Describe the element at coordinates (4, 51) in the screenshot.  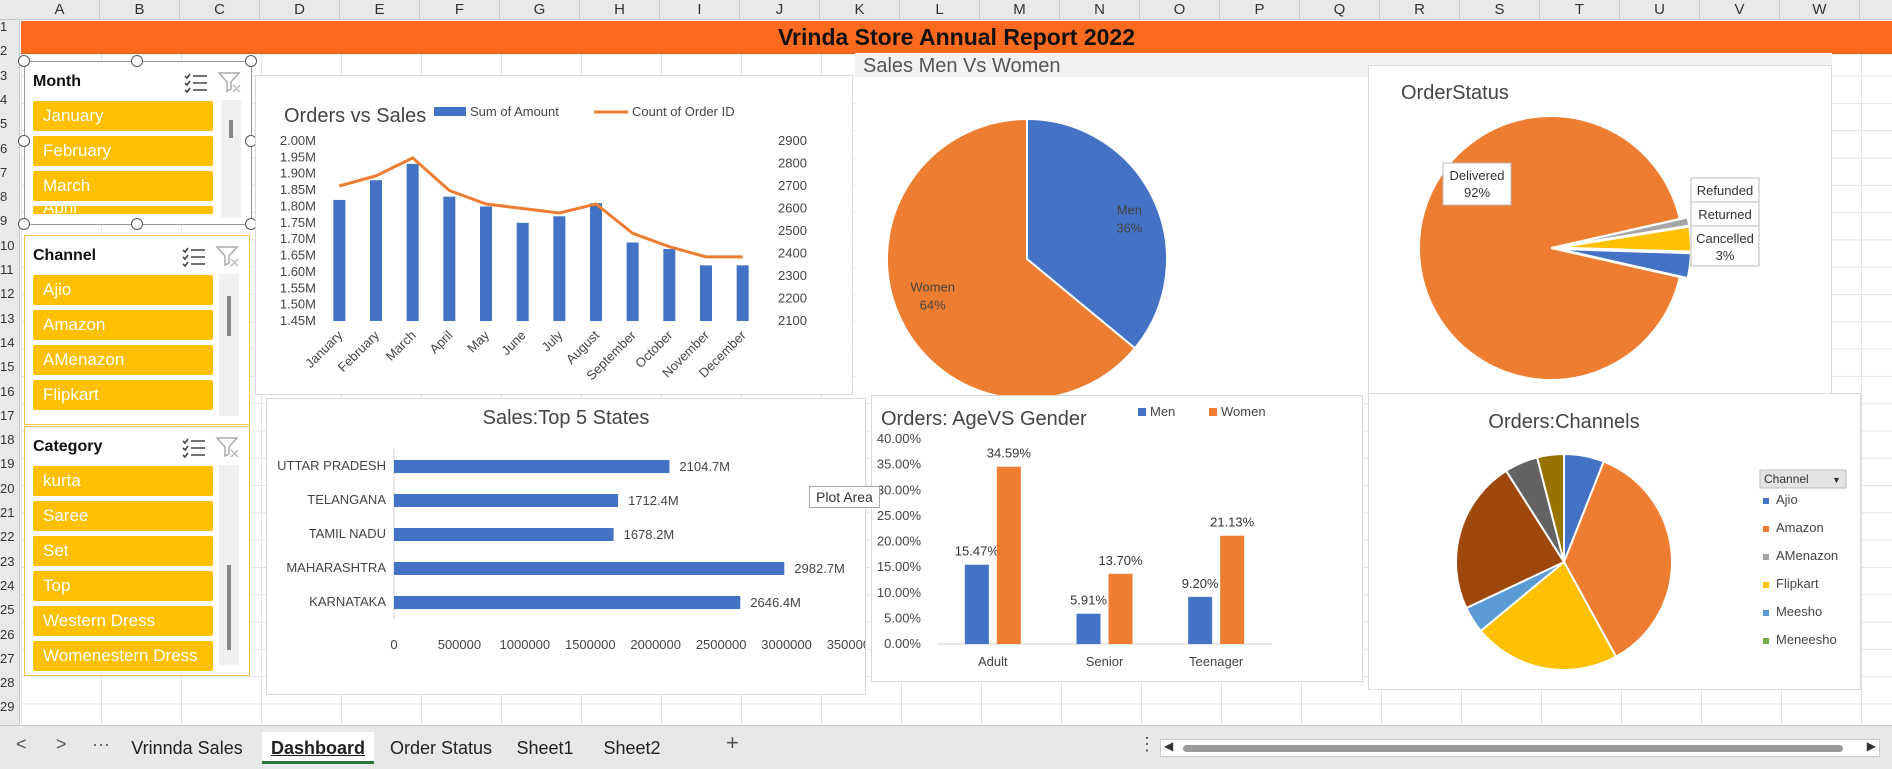
I see `row-header-2: 2` at that location.